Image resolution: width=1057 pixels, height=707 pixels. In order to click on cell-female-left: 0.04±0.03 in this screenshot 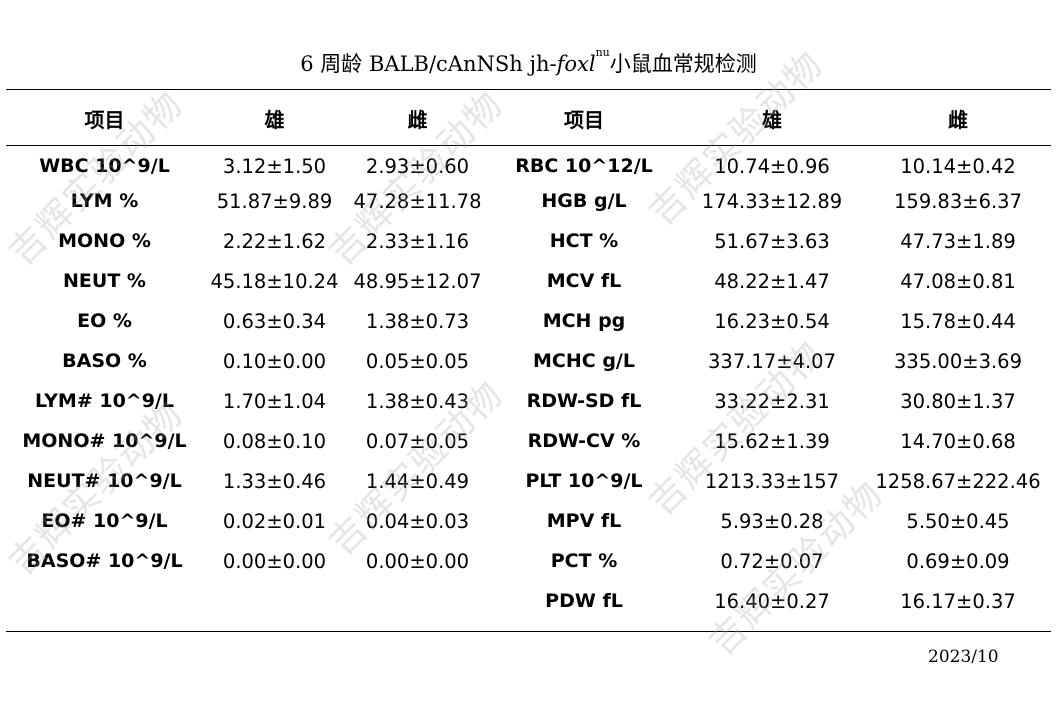, I will do `click(417, 521)`.